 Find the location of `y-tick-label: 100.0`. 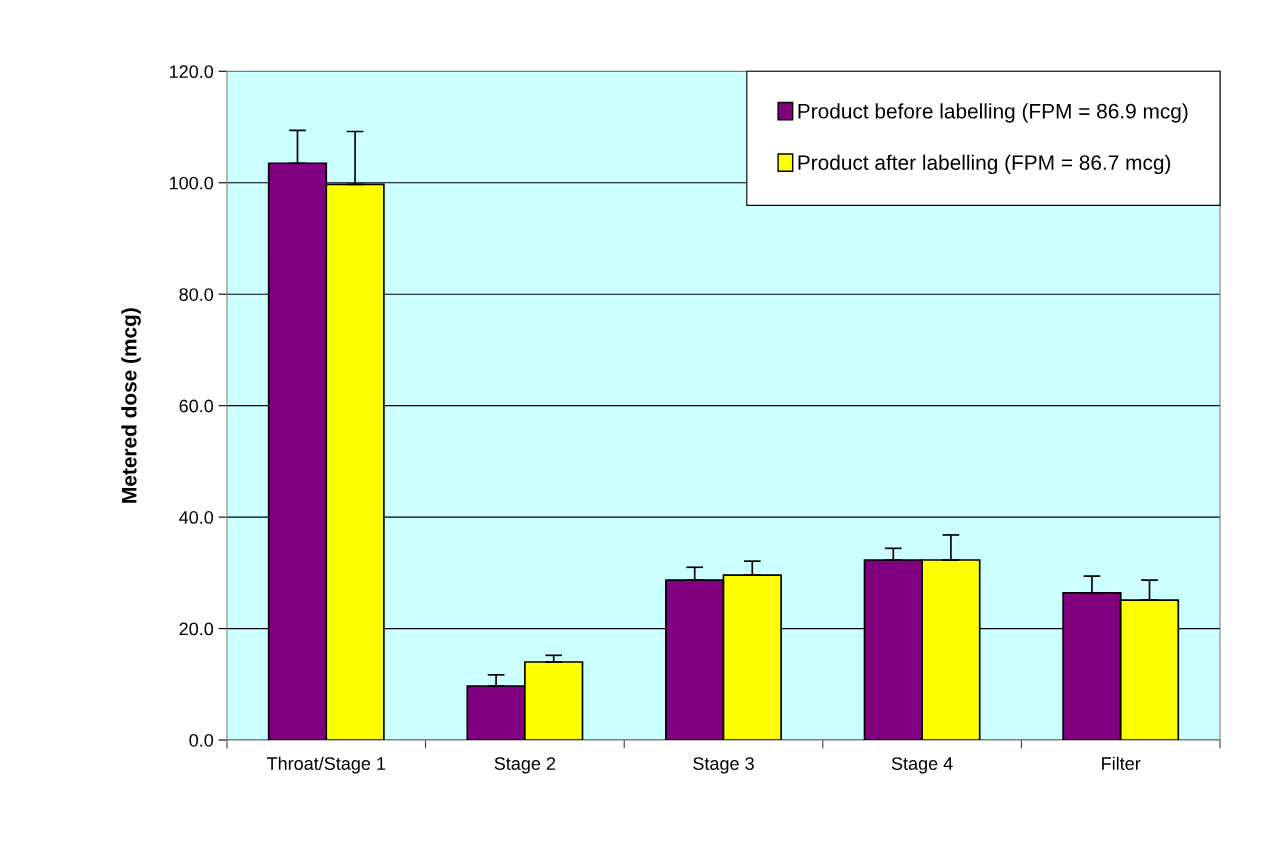

y-tick-label: 100.0 is located at coordinates (191, 183).